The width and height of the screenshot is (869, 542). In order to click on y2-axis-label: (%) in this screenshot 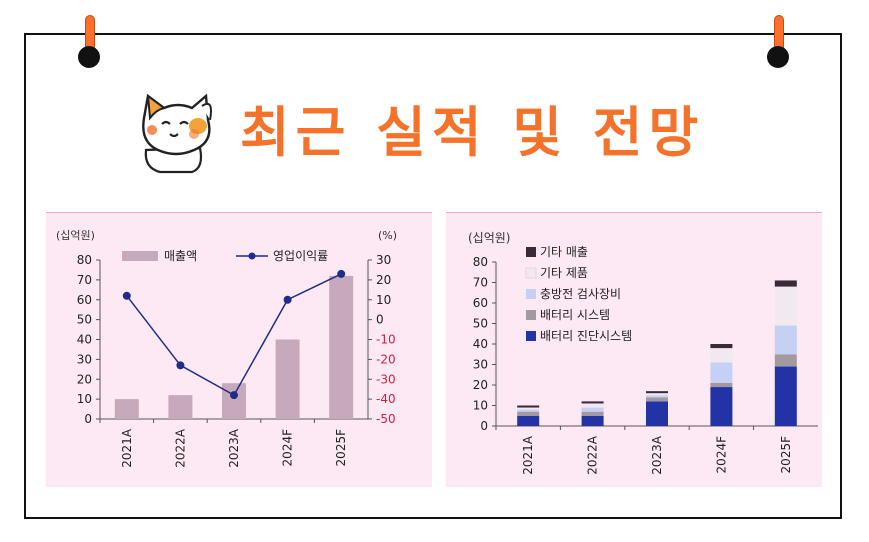, I will do `click(387, 235)`.